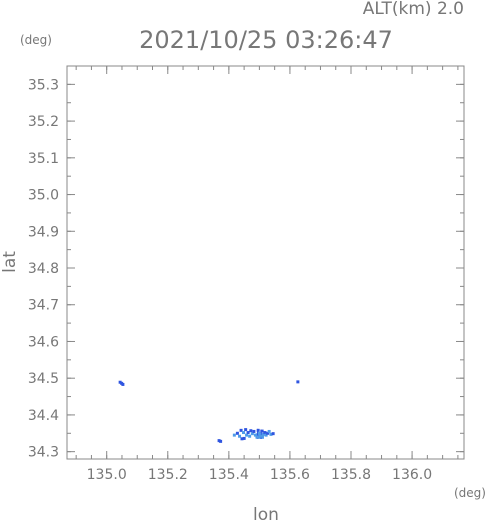 The image size is (491, 521). I want to click on y-unit-label: (deg), so click(36, 40).